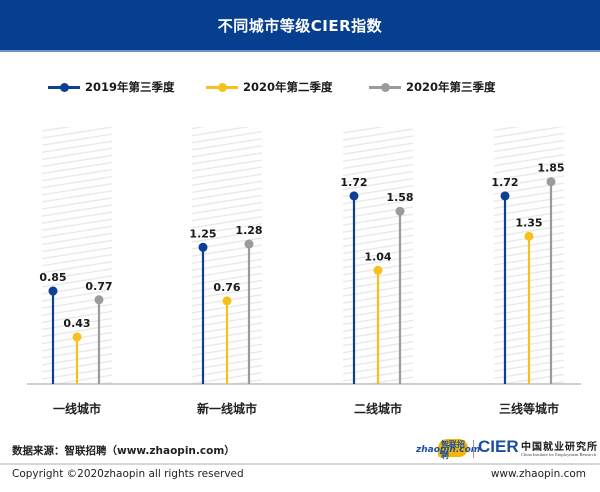 This screenshot has height=492, width=600. I want to click on legend-item-2020q3: 2020年第三季度, so click(432, 87).